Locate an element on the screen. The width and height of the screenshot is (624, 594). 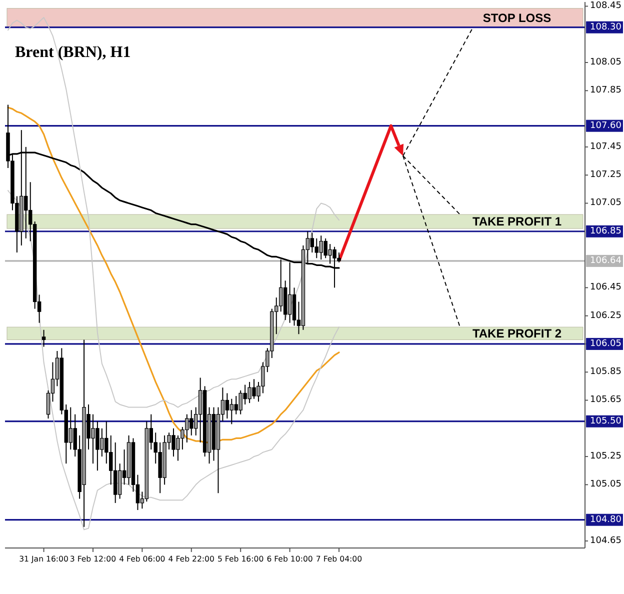
y-tick-label: 106.45 is located at coordinates (606, 287).